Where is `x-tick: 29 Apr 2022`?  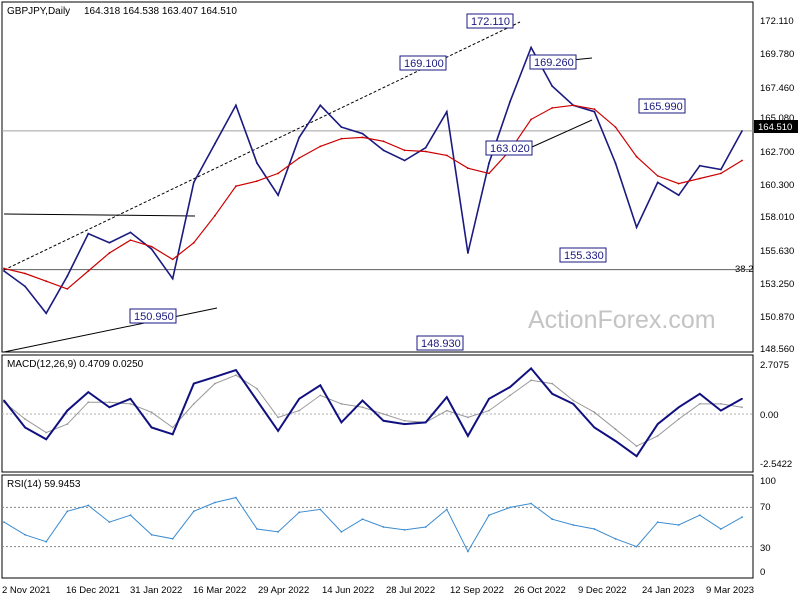
x-tick: 29 Apr 2022 is located at coordinates (283, 590).